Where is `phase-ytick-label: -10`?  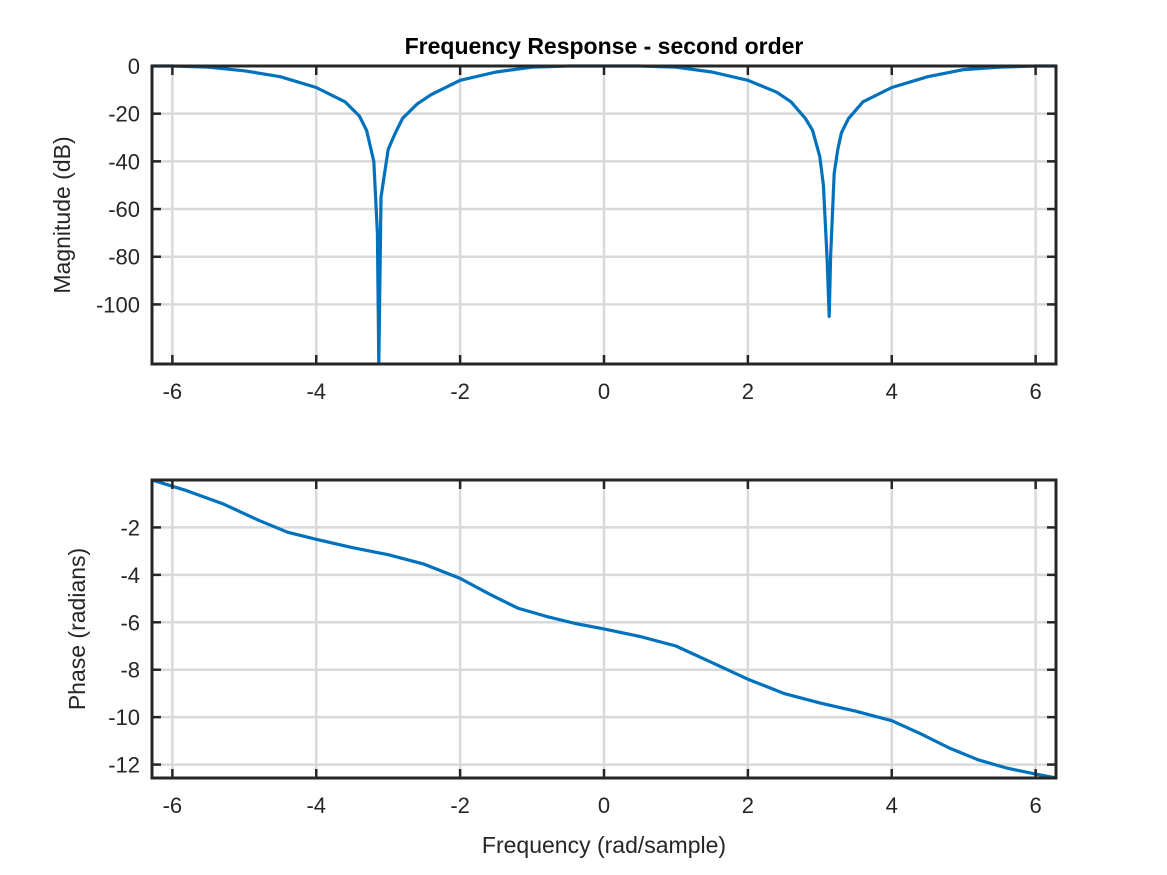
phase-ytick-label: -10 is located at coordinates (124, 717).